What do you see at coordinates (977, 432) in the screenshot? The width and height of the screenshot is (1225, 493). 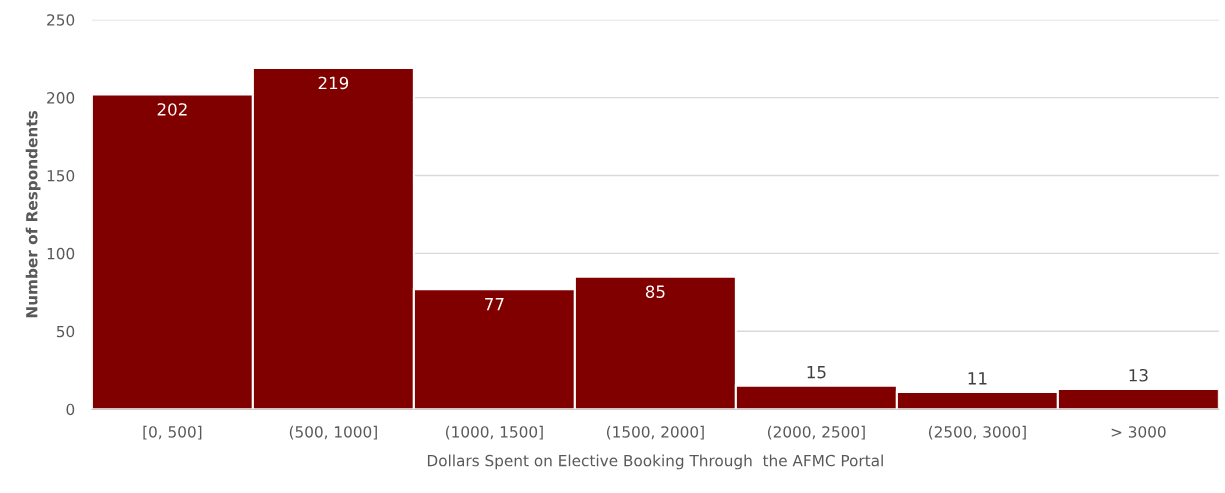 I see `x-tick-label: (2500, 3000]` at bounding box center [977, 432].